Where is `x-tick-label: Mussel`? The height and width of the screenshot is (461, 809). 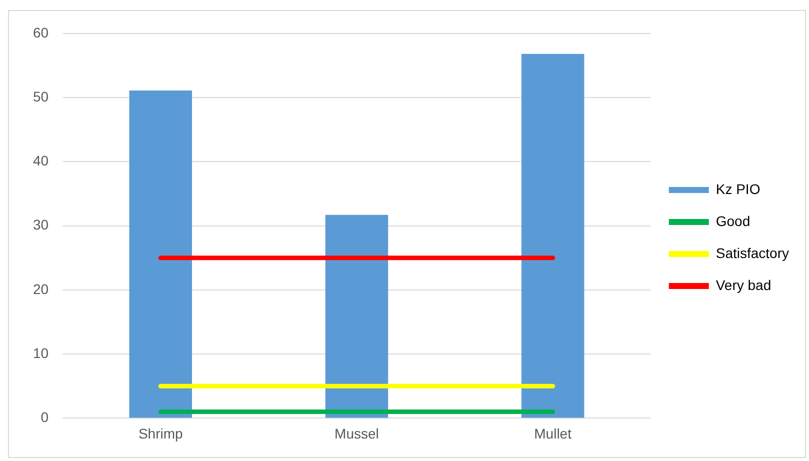
x-tick-label: Mussel is located at coordinates (356, 433).